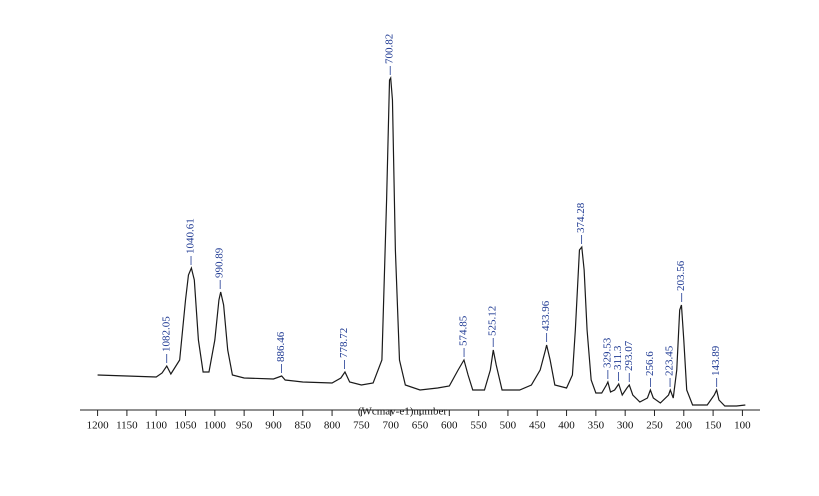 Image resolution: width=819 pixels, height=496 pixels. I want to click on peak-label: 700.82, so click(390, 49).